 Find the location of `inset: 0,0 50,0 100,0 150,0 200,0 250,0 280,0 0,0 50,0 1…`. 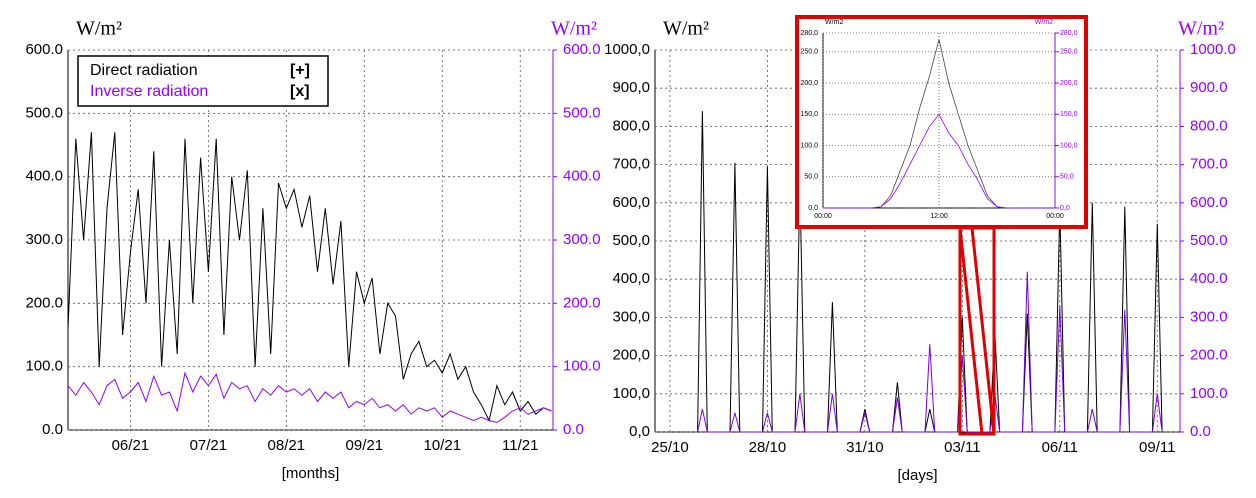

inset: 0,0 50,0 100,0 150,0 200,0 250,0 280,0 0,0 50,0 1… is located at coordinates (938, 119).